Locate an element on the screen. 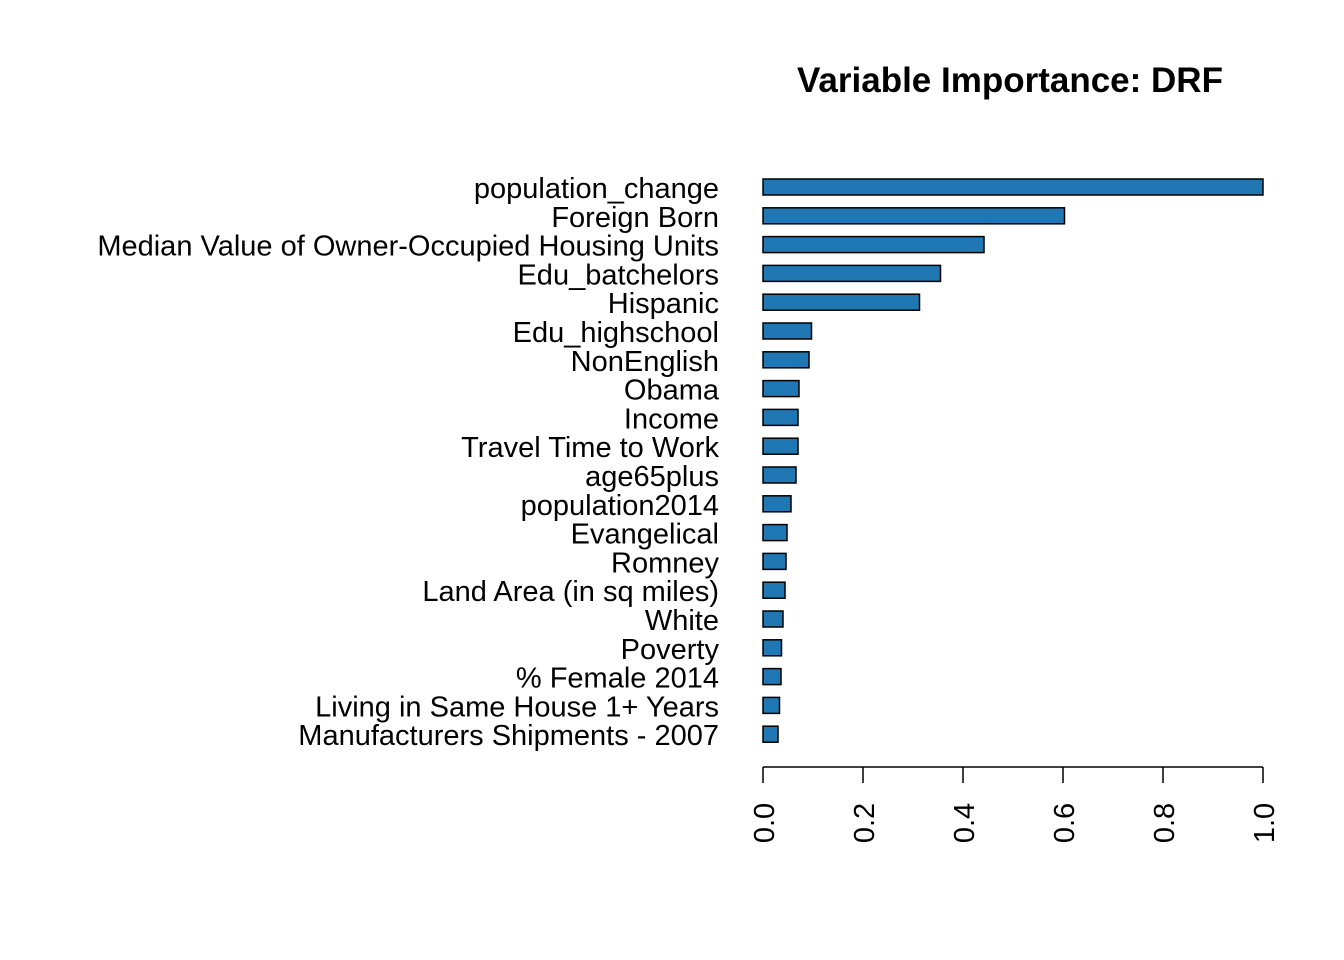  x-tick-label: 1.0 is located at coordinates (1265, 823).